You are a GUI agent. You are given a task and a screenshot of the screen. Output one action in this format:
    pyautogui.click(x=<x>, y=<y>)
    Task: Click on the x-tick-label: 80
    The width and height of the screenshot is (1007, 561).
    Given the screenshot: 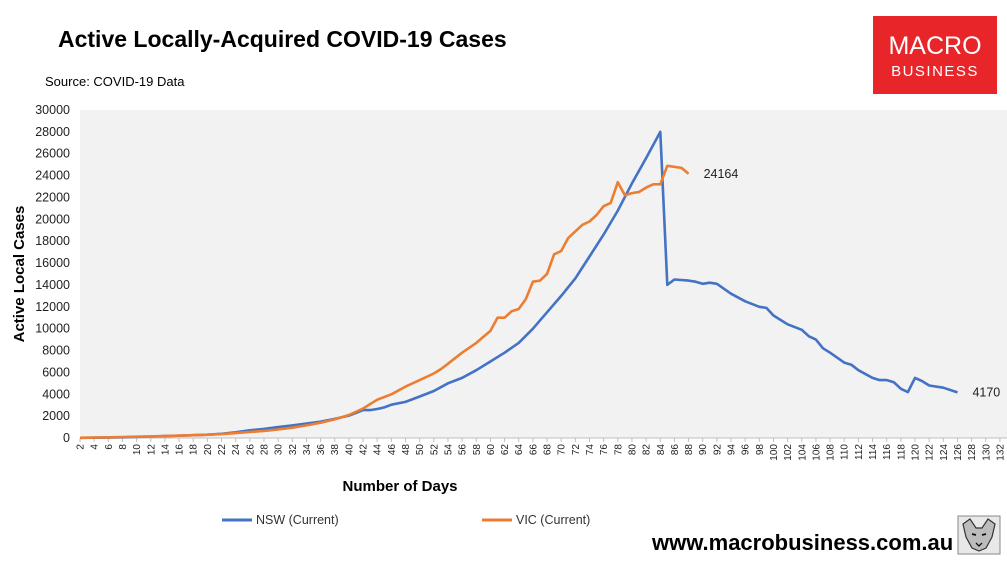 What is the action you would take?
    pyautogui.click(x=632, y=450)
    